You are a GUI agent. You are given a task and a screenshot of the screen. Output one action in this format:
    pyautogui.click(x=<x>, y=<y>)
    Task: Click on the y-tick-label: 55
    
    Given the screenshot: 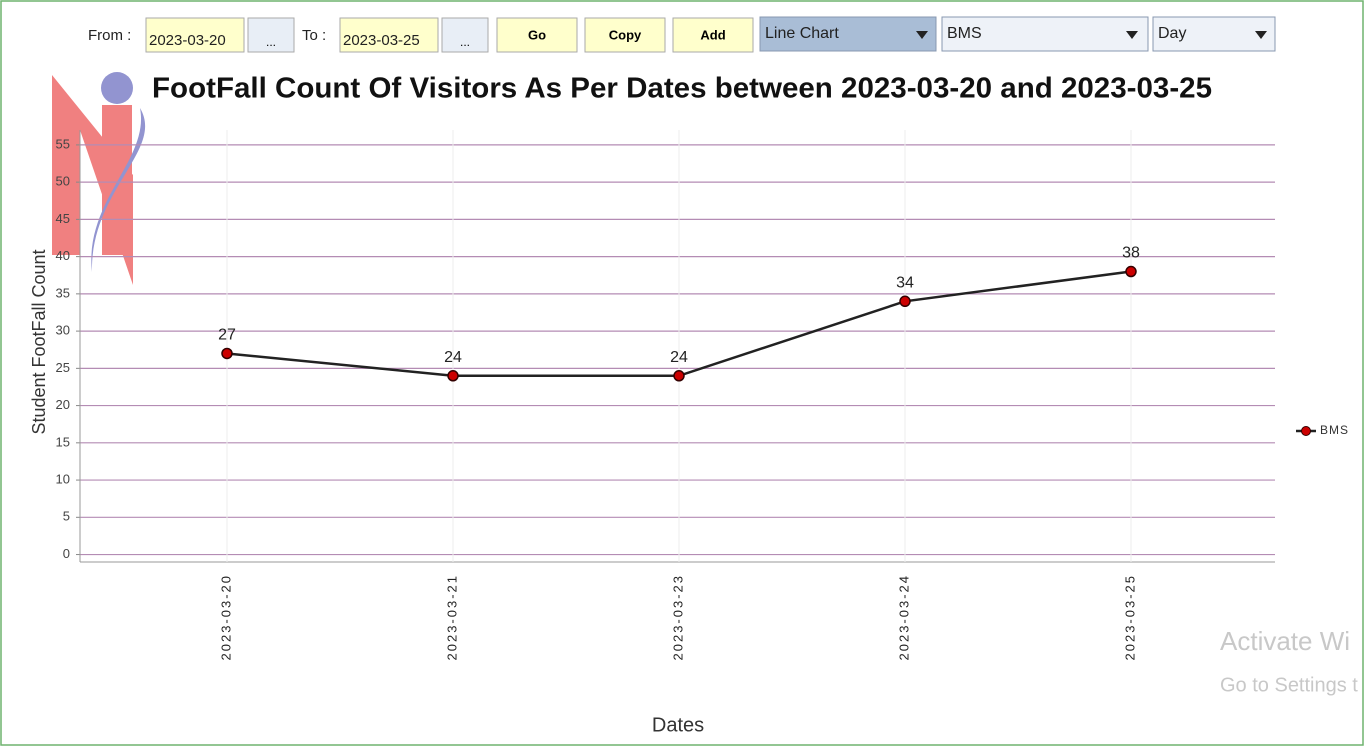 What is the action you would take?
    pyautogui.click(x=63, y=143)
    